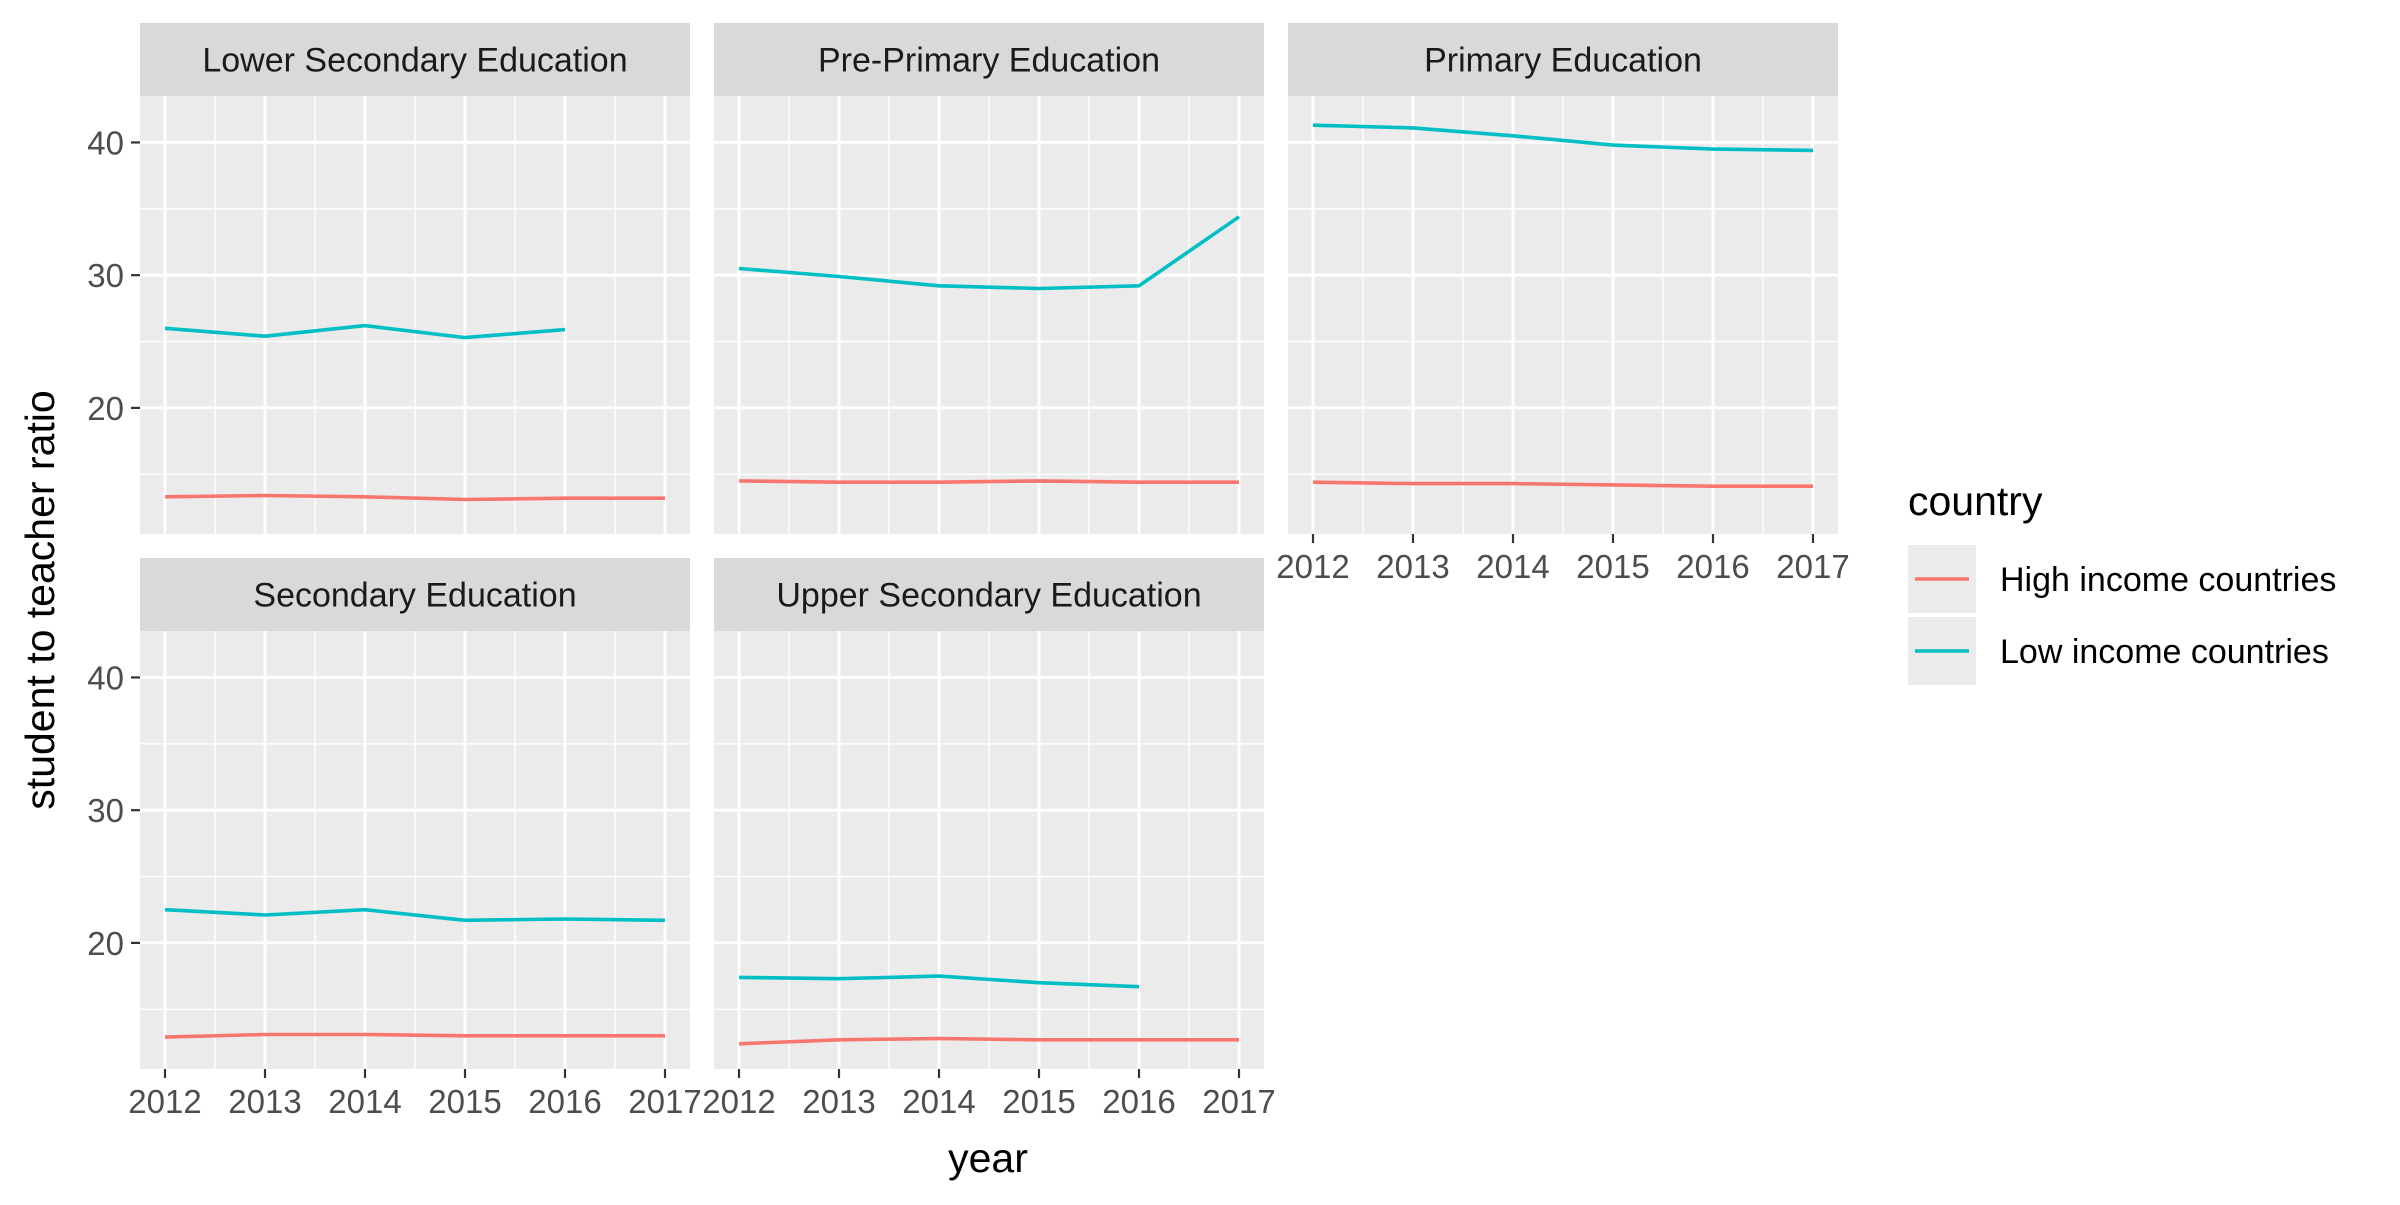 The height and width of the screenshot is (1205, 2400). I want to click on panel-lower-secondary-education: Lower Secondary Education, so click(415, 278).